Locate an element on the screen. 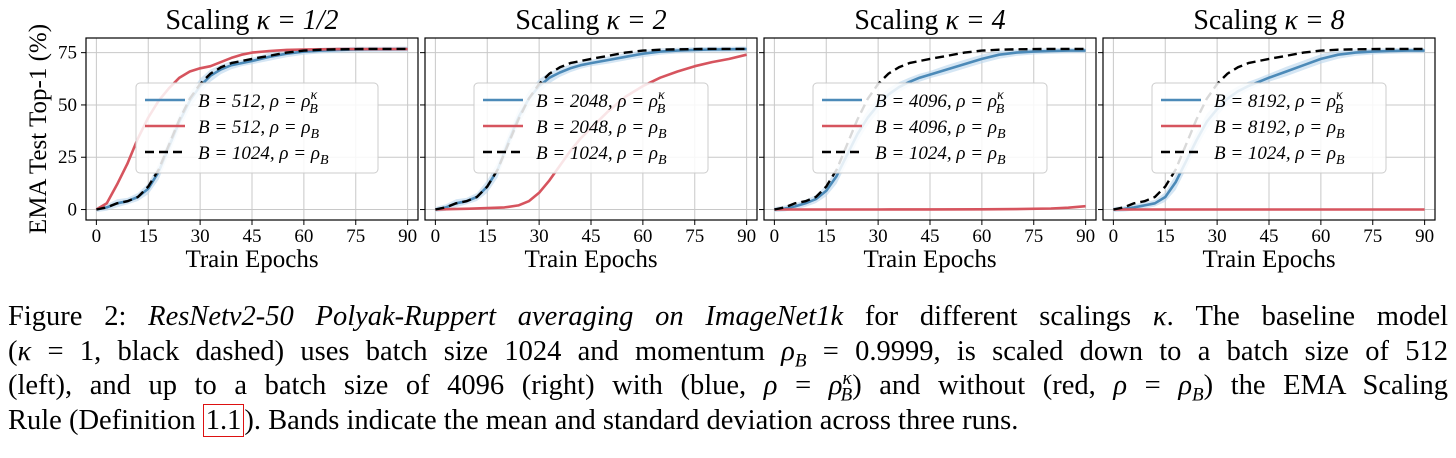 The height and width of the screenshot is (458, 1456). y-tick-label: 50 is located at coordinates (67, 105).